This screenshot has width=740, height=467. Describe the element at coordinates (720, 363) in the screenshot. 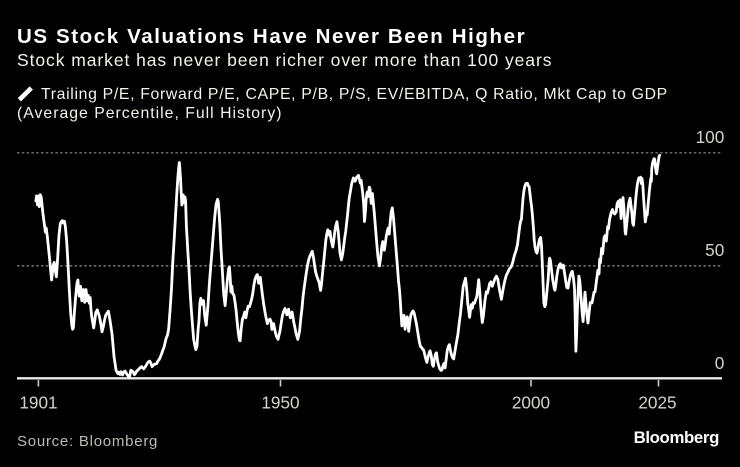

I see `svg-text: 0` at that location.